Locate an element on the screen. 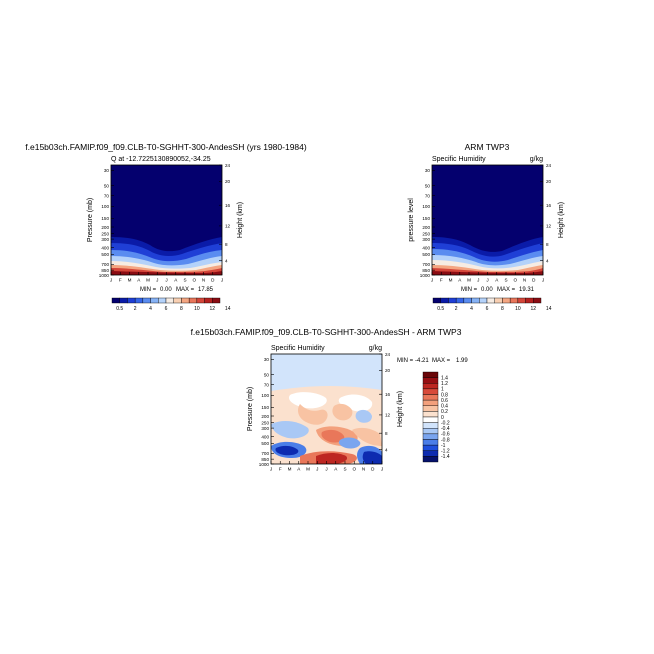  panel-obs-max-value: 19.31 is located at coordinates (527, 290).